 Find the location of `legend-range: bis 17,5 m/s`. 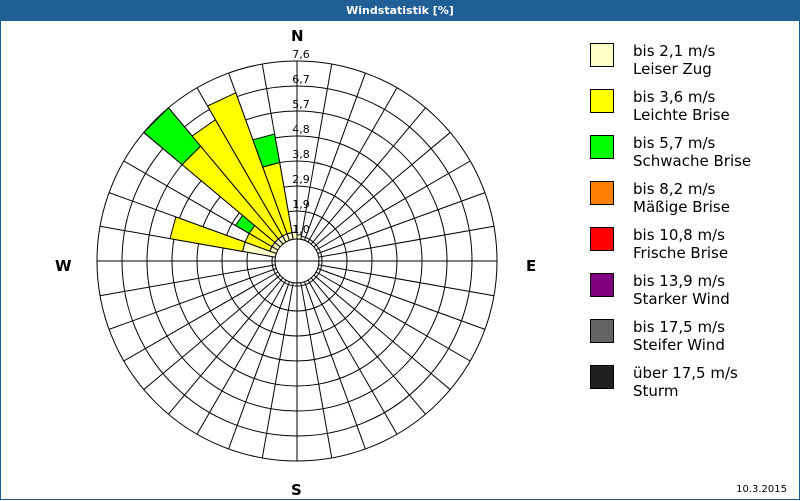

legend-range: bis 17,5 m/s is located at coordinates (679, 327).